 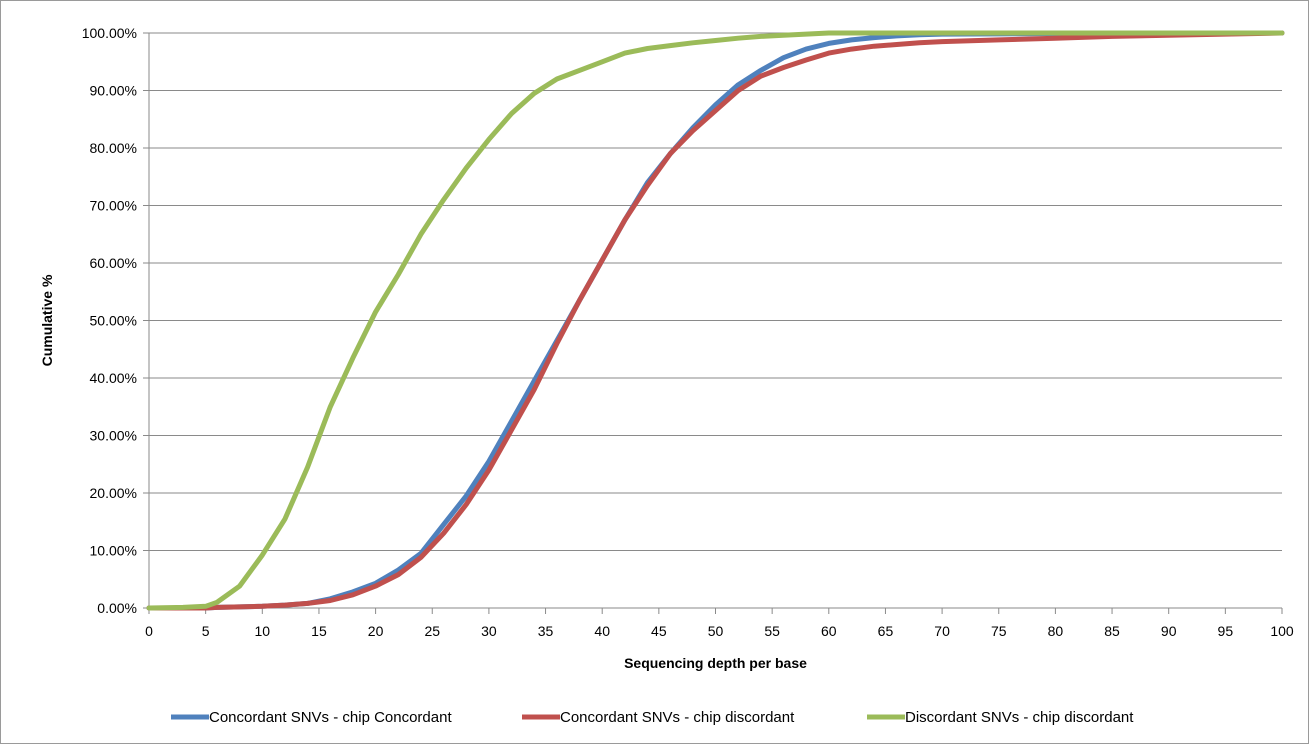 What do you see at coordinates (432, 631) in the screenshot?
I see `x-tick-label: 25` at bounding box center [432, 631].